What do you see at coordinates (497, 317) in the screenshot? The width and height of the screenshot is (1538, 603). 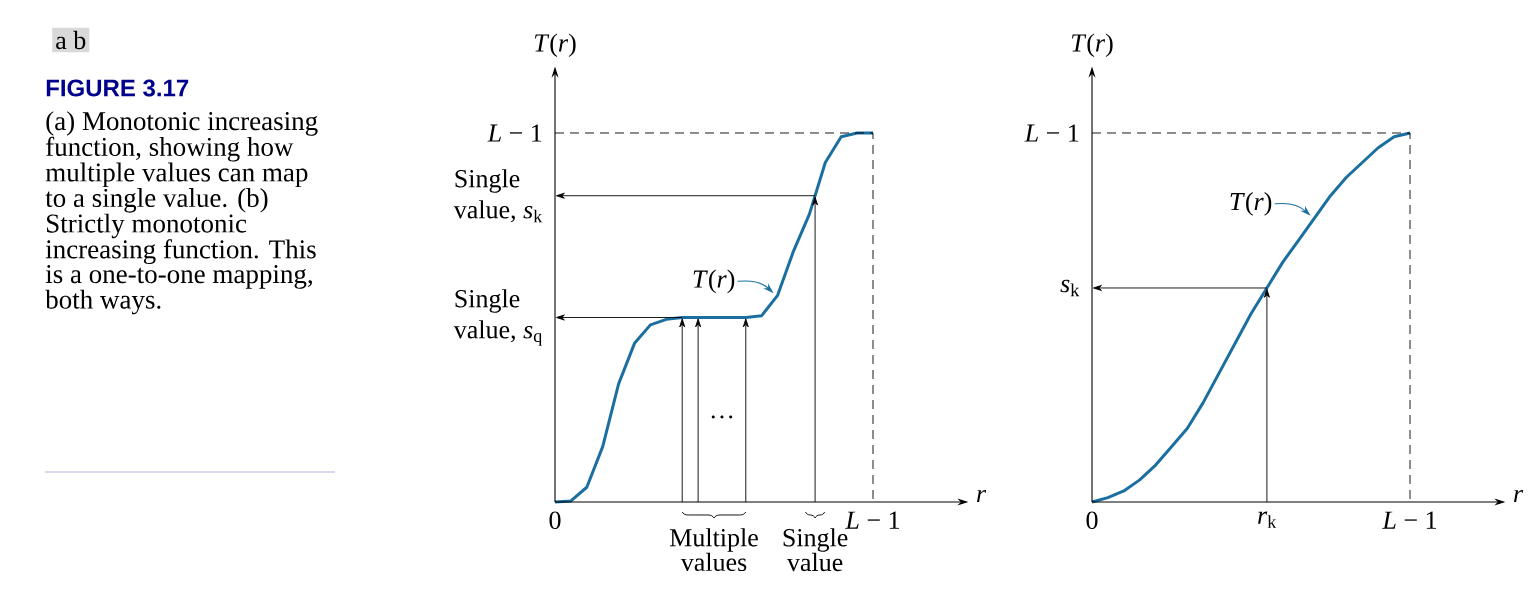 I see `ref-line-label: Single value, s$_{q}$` at bounding box center [497, 317].